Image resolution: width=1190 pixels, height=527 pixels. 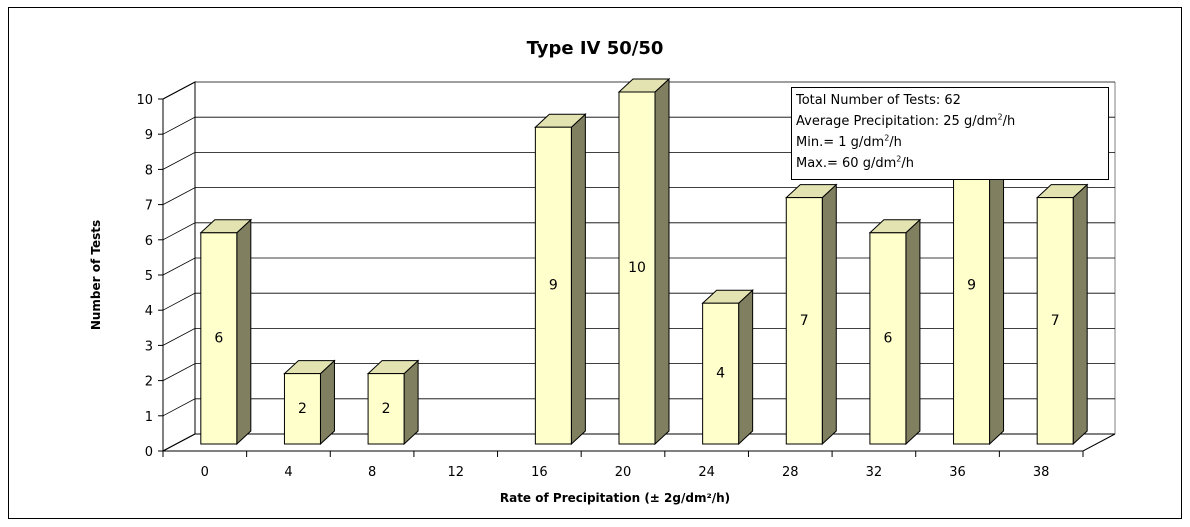 What do you see at coordinates (149, 241) in the screenshot?
I see `y-tick-label: 6` at bounding box center [149, 241].